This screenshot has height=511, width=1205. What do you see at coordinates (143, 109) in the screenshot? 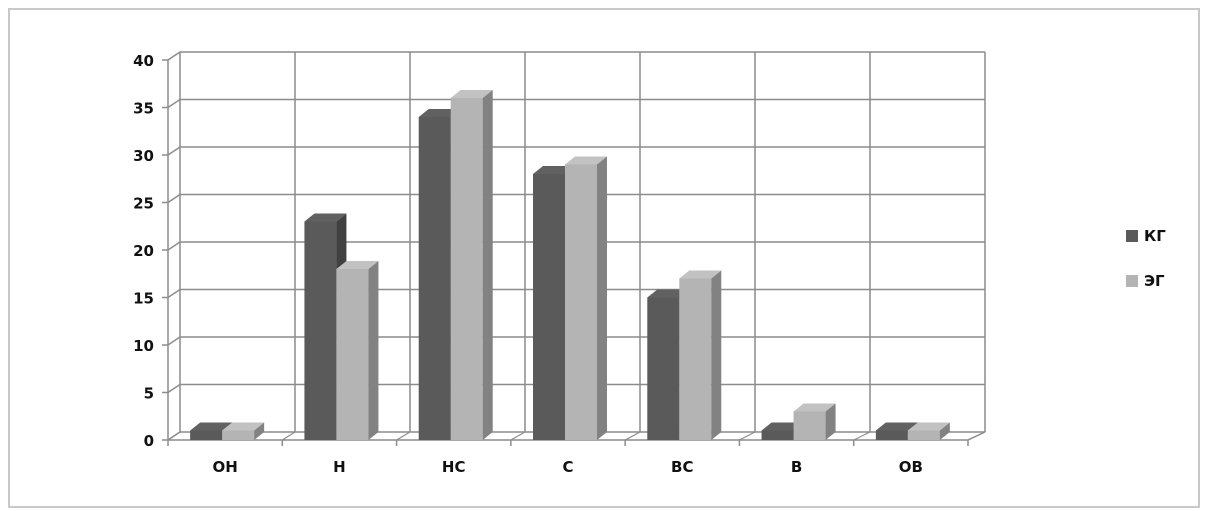
I see `y-tick-label-35: 35` at bounding box center [143, 109].